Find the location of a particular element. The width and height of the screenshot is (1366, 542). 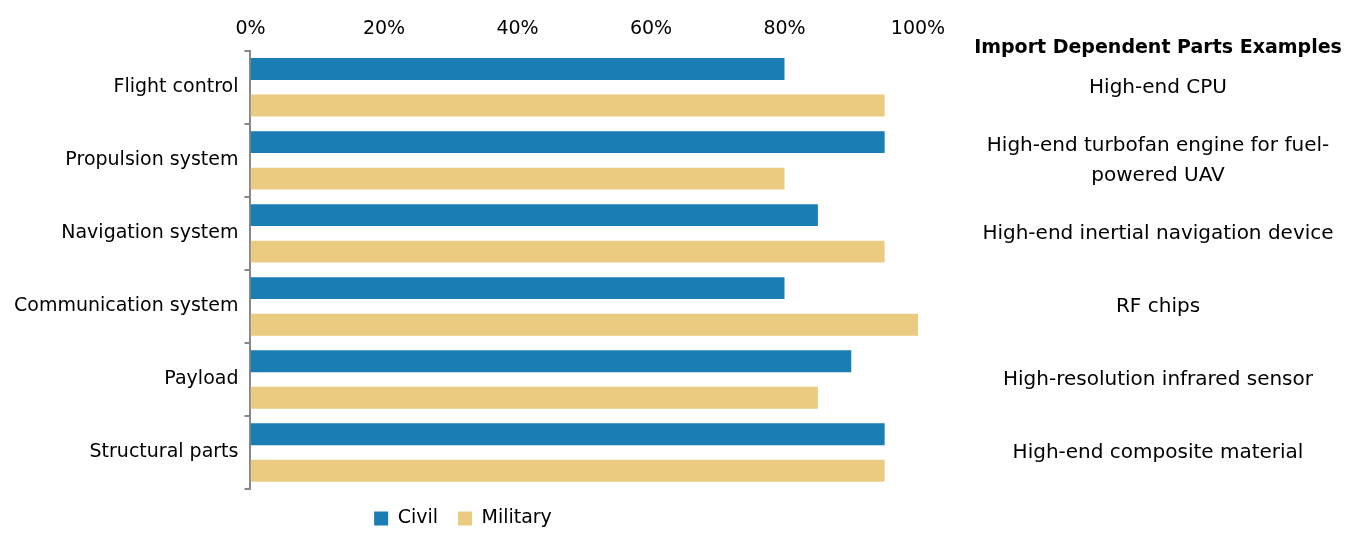

text: High-end turbofan engine for fuel-powered UAV is located at coordinates (1158, 158).